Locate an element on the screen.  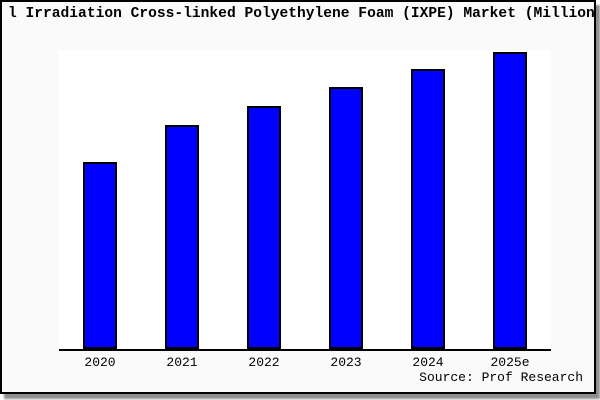
bar-2024 is located at coordinates (428, 209).